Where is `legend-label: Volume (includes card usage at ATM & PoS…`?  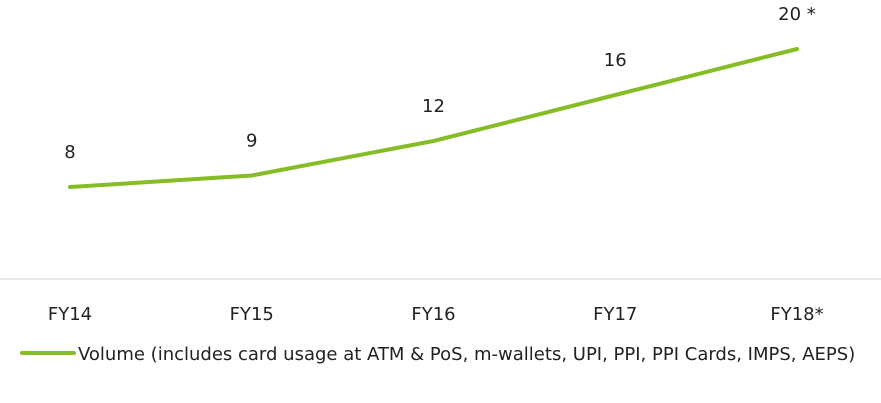 legend-label: Volume (includes card usage at ATM & PoS… is located at coordinates (467, 354).